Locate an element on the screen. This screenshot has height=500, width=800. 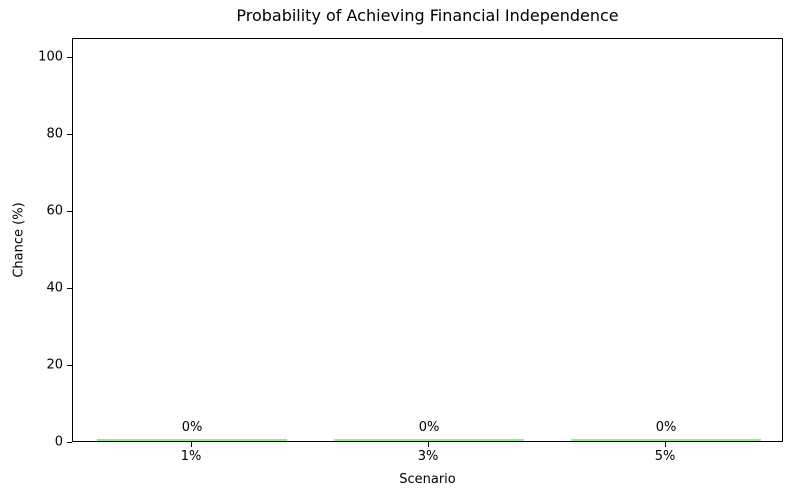
bar-5% is located at coordinates (666, 440).